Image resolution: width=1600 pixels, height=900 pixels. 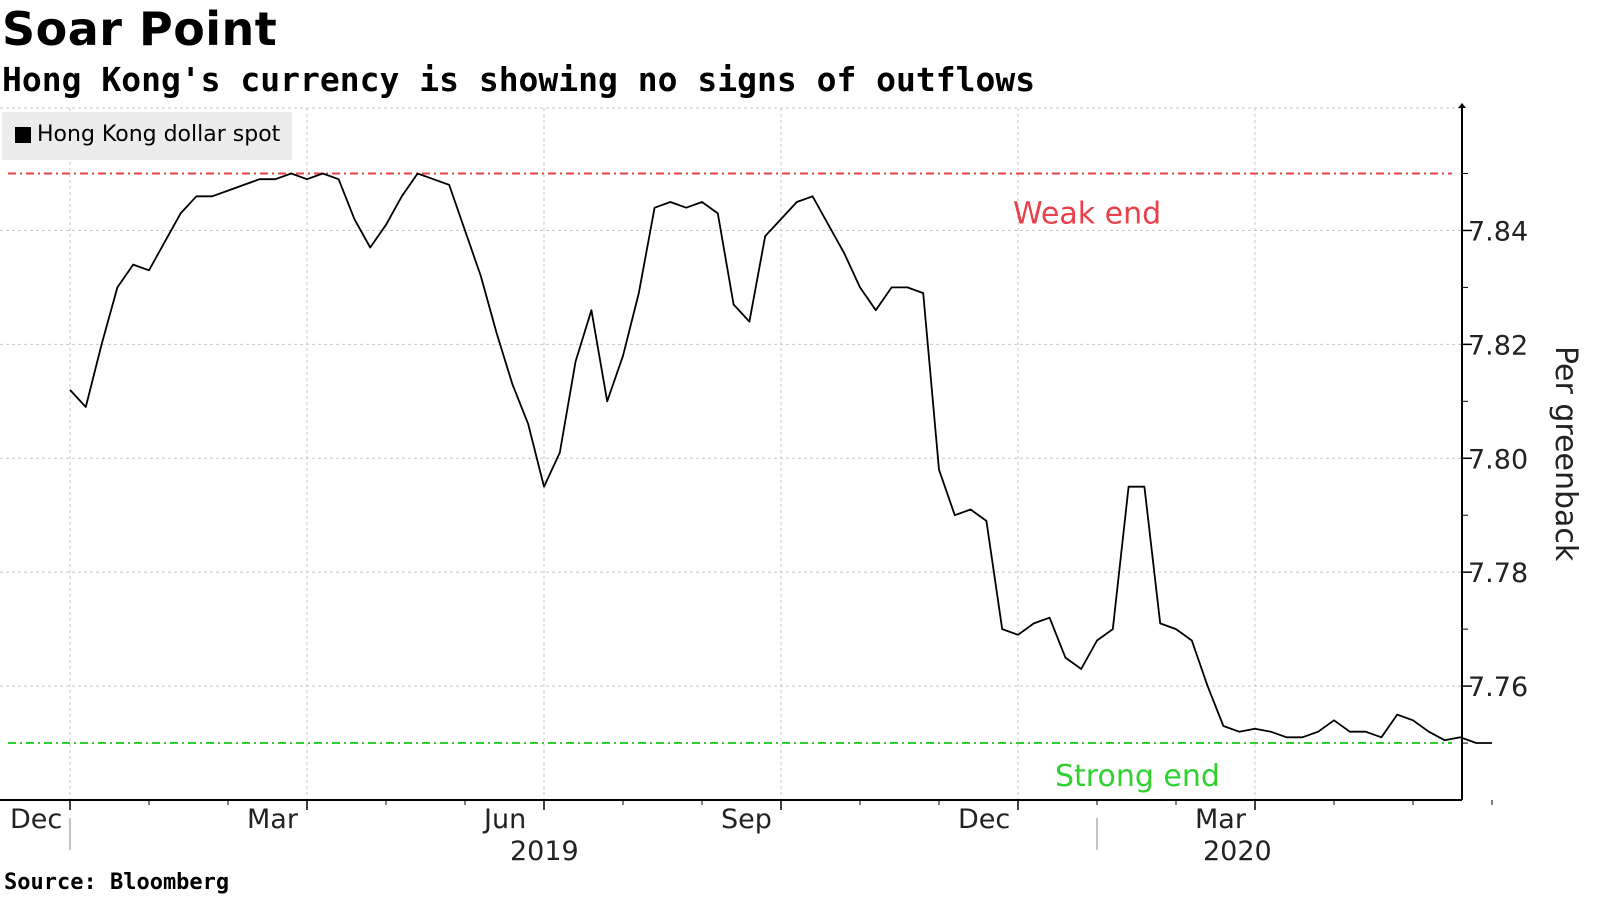 What do you see at coordinates (1462, 105) in the screenshot?
I see `y-axis-arrow` at bounding box center [1462, 105].